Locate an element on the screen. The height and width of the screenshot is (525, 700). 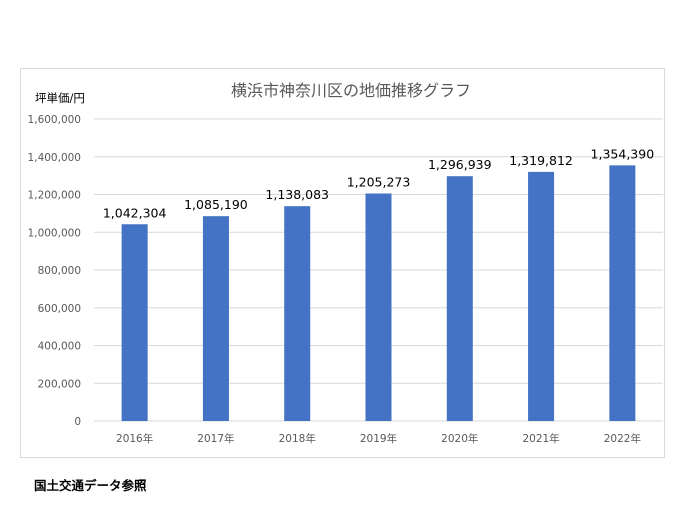
y-axis-label: 坪単価/円 is located at coordinates (60, 98).